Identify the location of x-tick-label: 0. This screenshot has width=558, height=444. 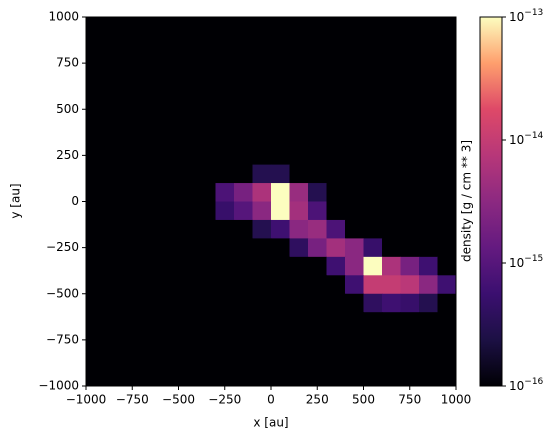
(271, 400).